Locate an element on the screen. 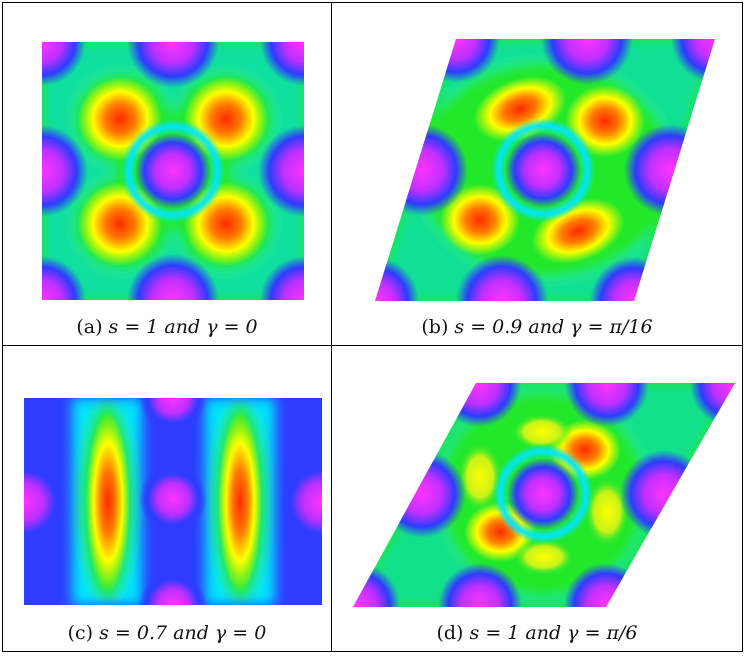  caption-c-text: s = 0.7 and γ = 0 is located at coordinates (183, 633).